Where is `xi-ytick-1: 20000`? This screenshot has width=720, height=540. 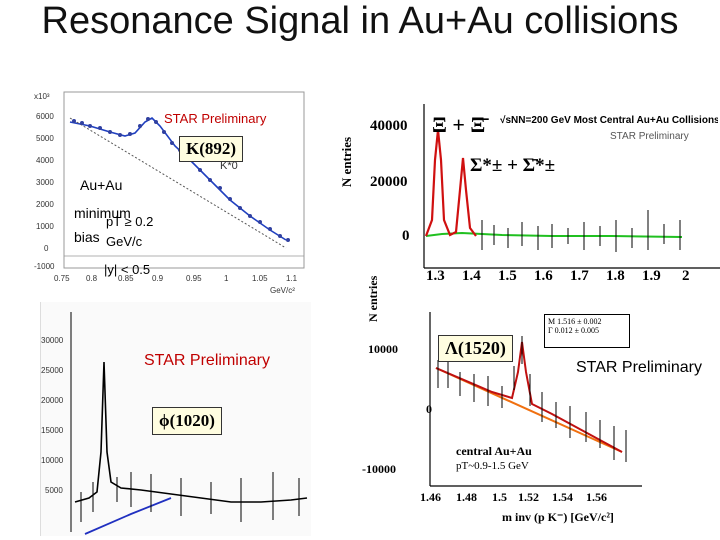
xi-ytick-1: 20000 is located at coordinates (389, 182).